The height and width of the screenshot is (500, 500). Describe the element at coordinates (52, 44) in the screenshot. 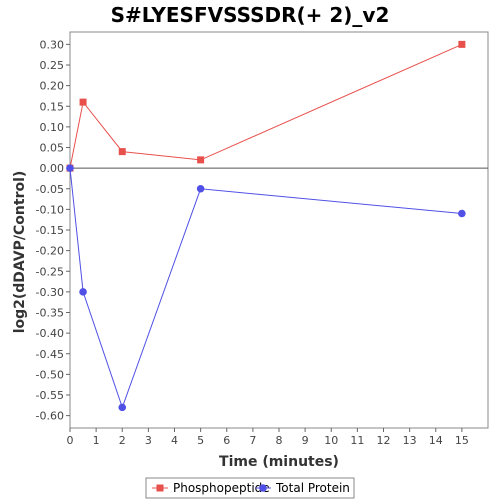

I see `y-tick-label: 0.30` at that location.